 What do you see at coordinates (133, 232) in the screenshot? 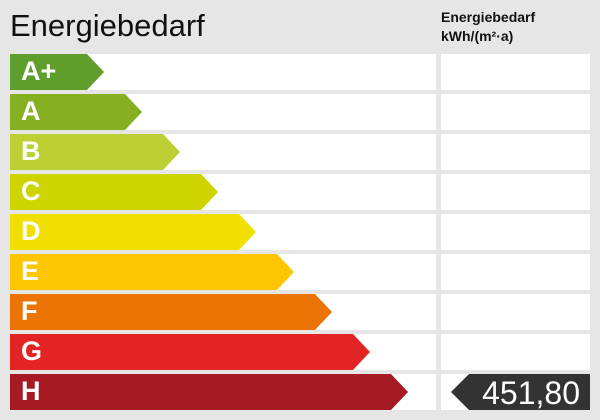
I see `class-bar-D: D` at bounding box center [133, 232].